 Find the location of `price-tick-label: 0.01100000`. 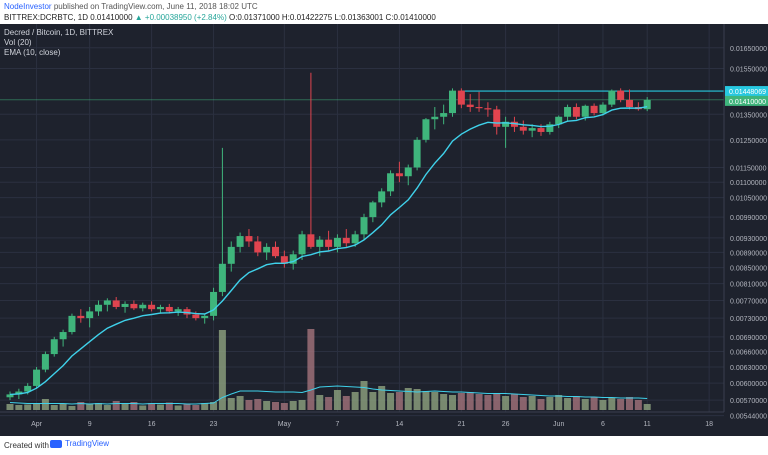

price-tick-label: 0.01100000 is located at coordinates (748, 183).